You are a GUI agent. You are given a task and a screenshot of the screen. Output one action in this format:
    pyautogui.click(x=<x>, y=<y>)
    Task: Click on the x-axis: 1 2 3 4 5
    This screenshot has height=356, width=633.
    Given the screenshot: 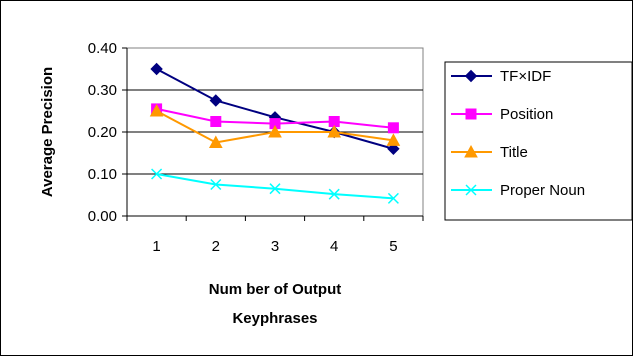 What is the action you would take?
    pyautogui.click(x=275, y=235)
    